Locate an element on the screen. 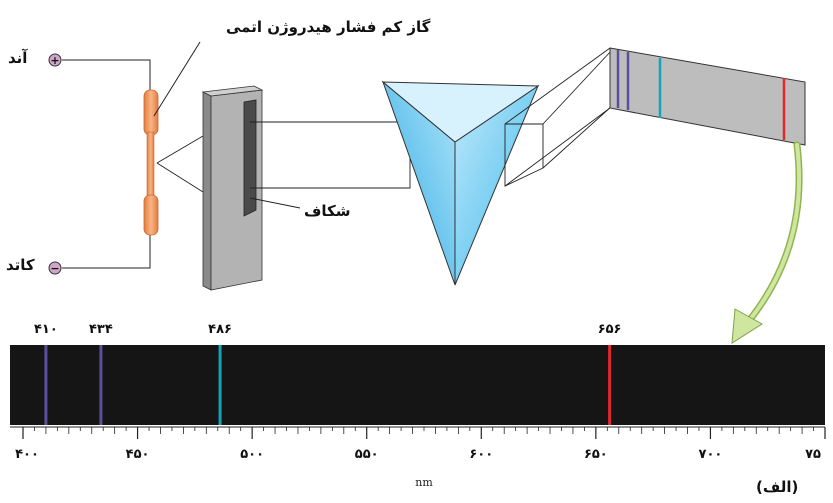 The height and width of the screenshot is (503, 833). plus-sign: + is located at coordinates (54, 60).